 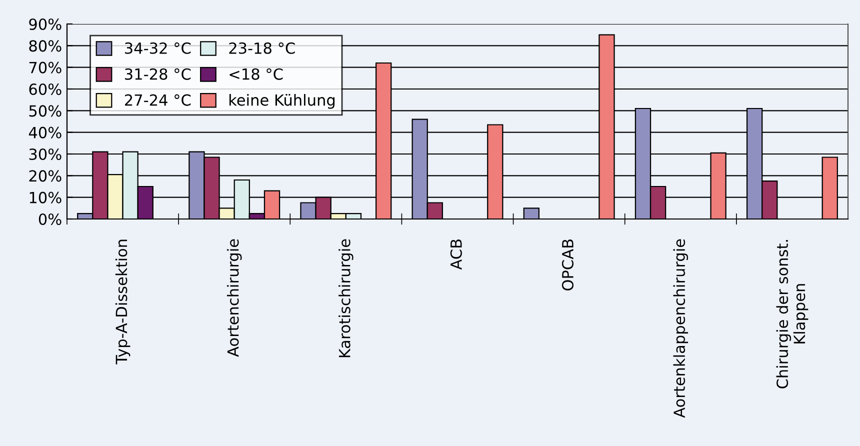 What do you see at coordinates (792, 314) in the screenshot?
I see `x-tick-label: Chirurgie der sonst. Klappen` at bounding box center [792, 314].